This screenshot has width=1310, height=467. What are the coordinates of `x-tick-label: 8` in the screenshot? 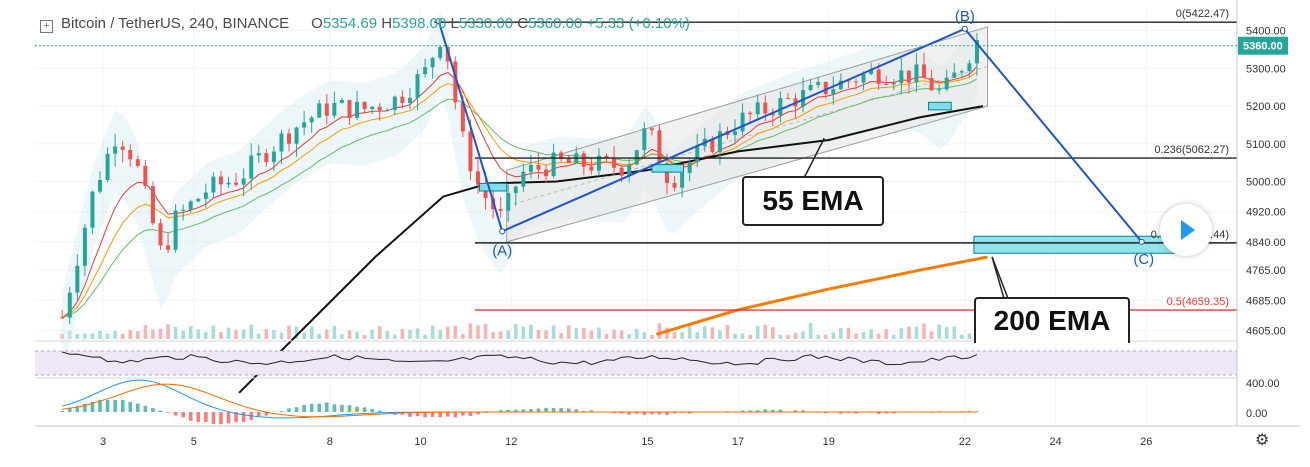 It's located at (330, 442).